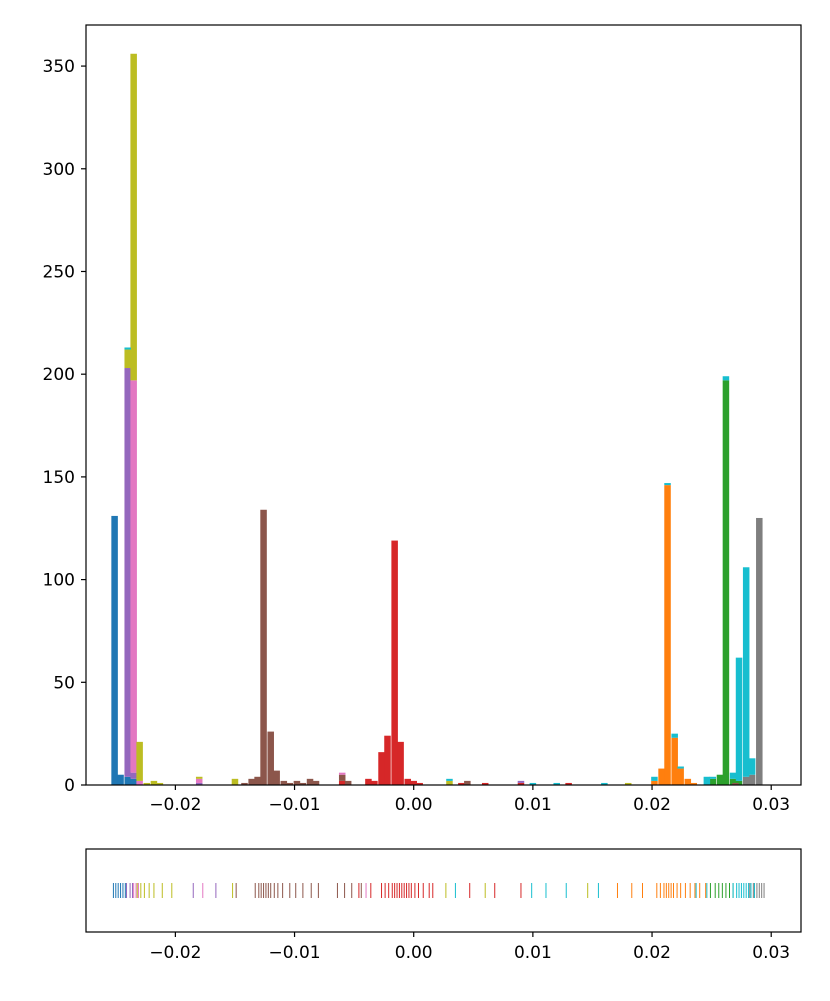  Describe the element at coordinates (533, 805) in the screenshot. I see `x-tick-label: 0.01` at that location.